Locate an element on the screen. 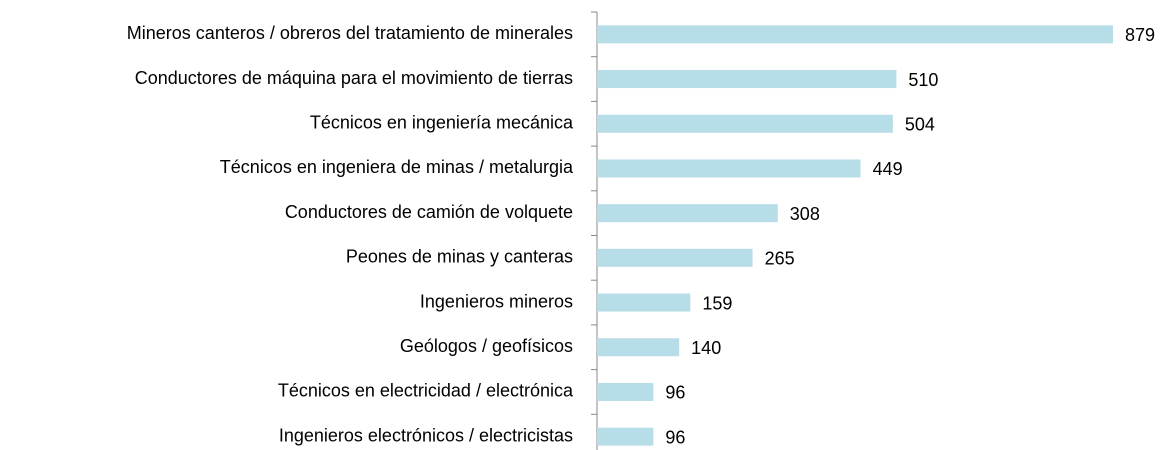  category-label: Conductores de camión de volquete is located at coordinates (429, 212).